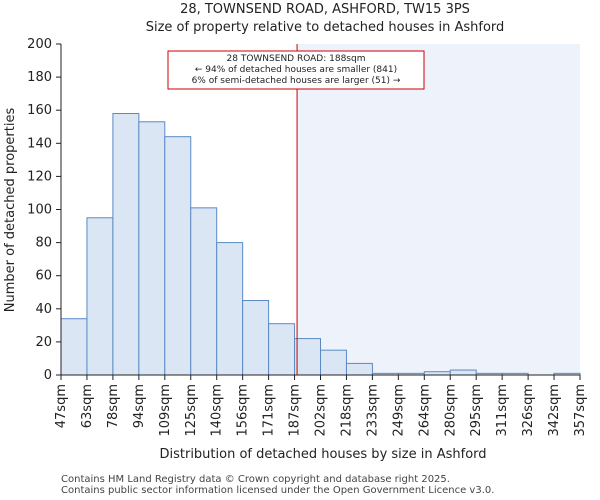  I want to click on x-tick-label: 326sqm, so click(528, 410).